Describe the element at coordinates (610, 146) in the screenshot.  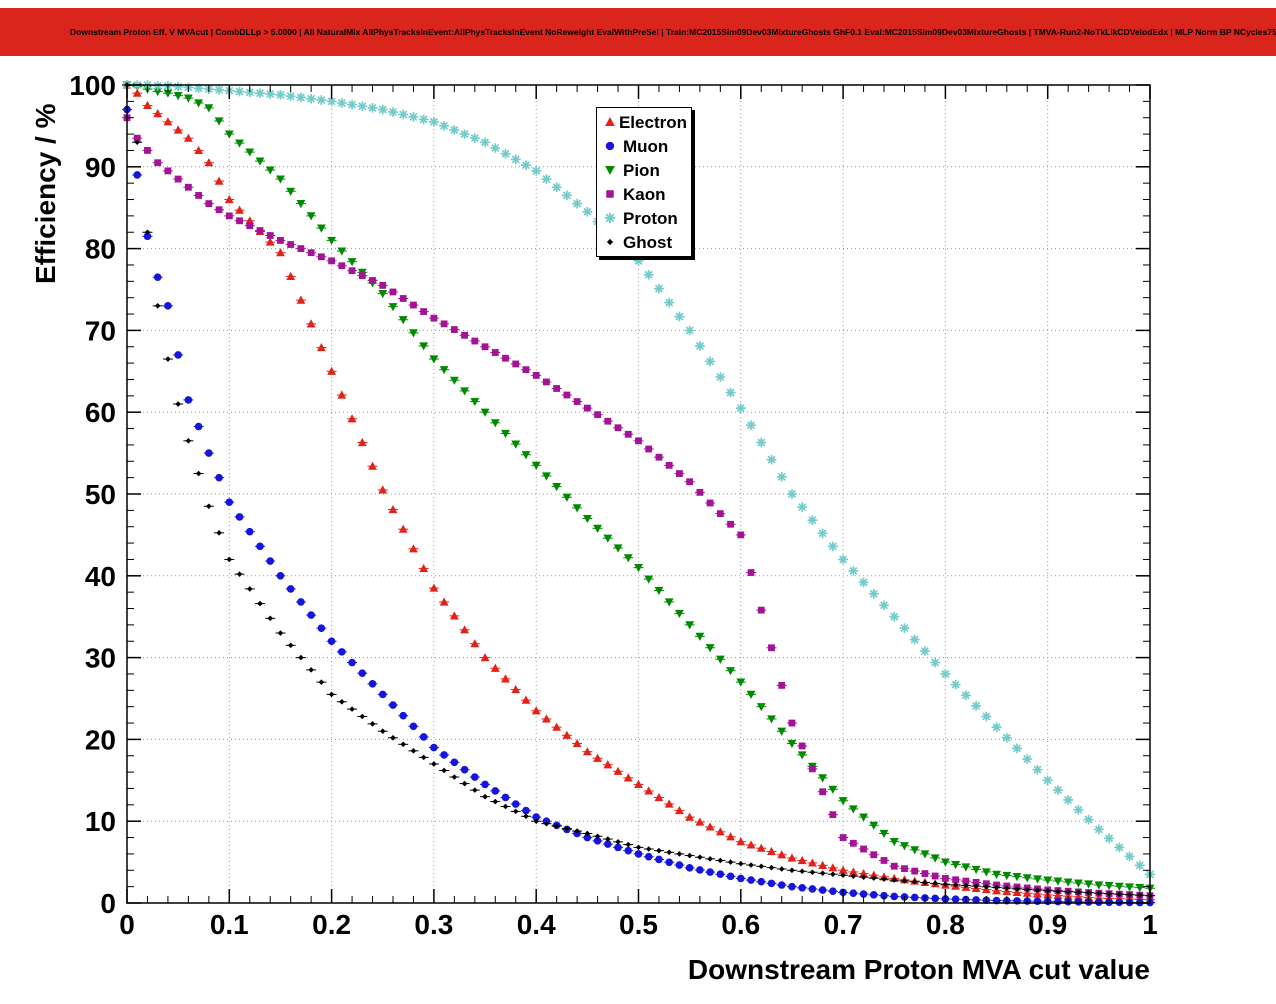
I see `muon-marker-icon` at that location.